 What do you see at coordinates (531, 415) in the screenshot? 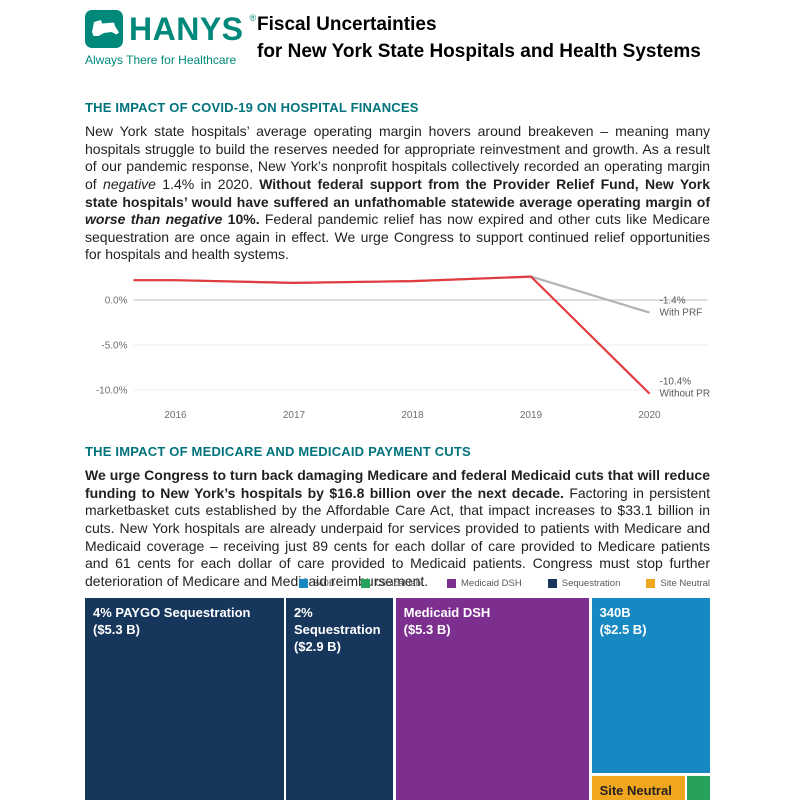
I see `x-tick-label: 2019` at bounding box center [531, 415].